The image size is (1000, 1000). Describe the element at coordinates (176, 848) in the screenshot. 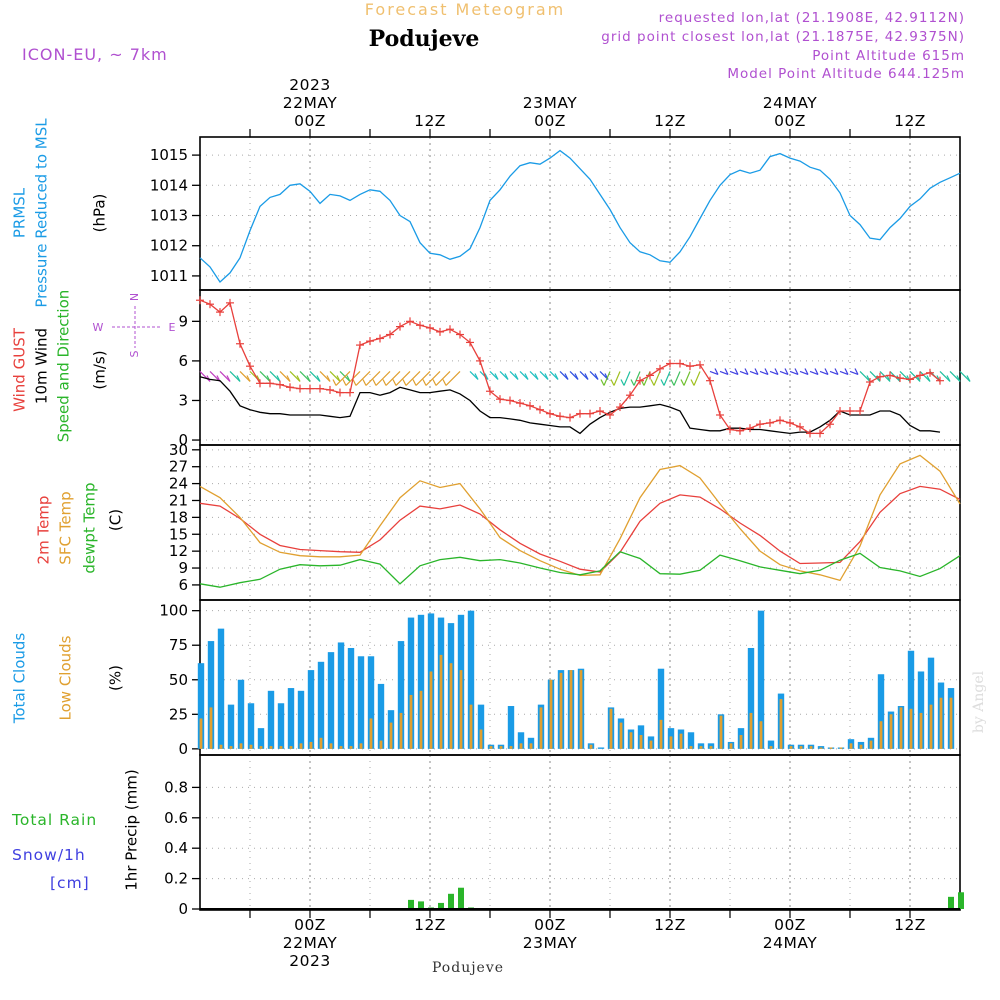

I see `precip-ytick-label: 0.4` at that location.